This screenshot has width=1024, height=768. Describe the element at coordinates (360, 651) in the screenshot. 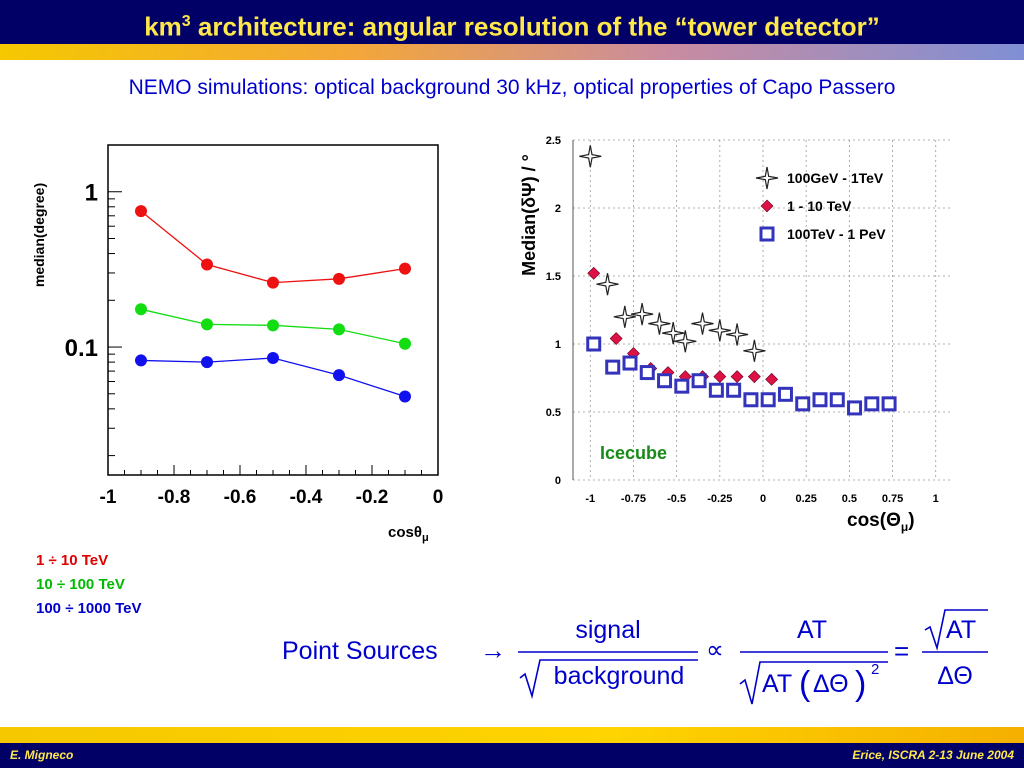

I see `formula-lhs: Point Sources` at that location.